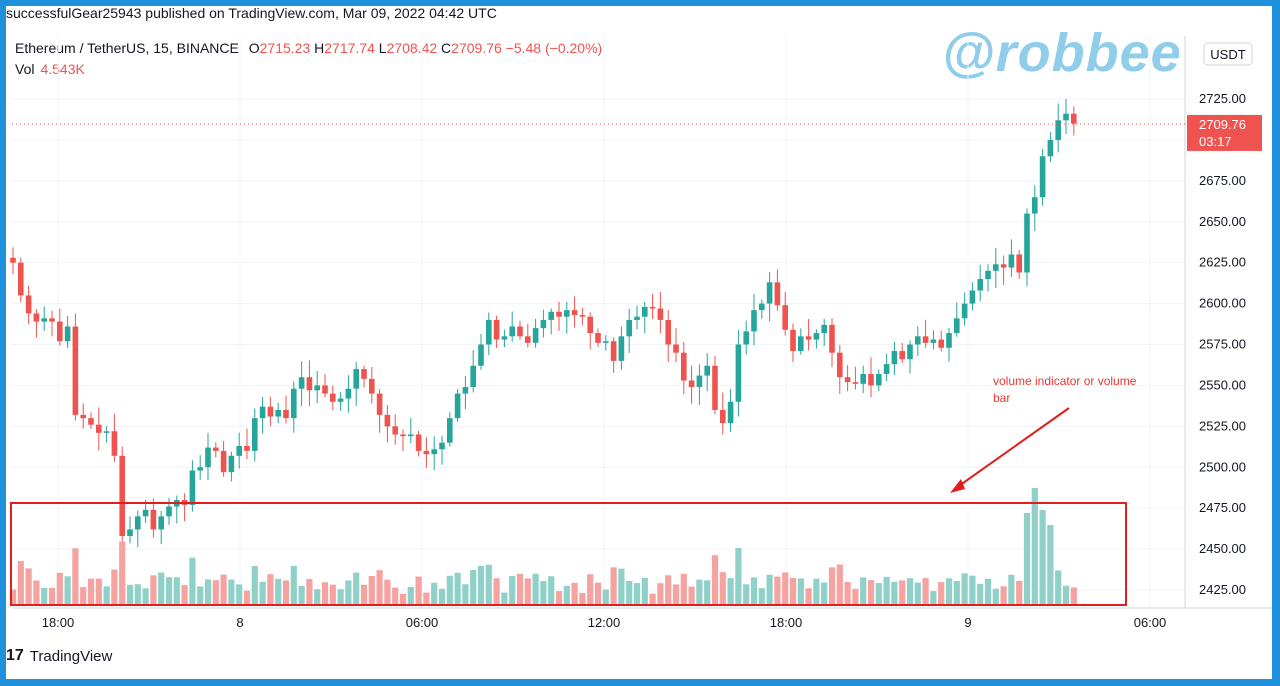 This screenshot has width=1280, height=686. What do you see at coordinates (25, 69) in the screenshot?
I see `volume-label: Vol` at bounding box center [25, 69].